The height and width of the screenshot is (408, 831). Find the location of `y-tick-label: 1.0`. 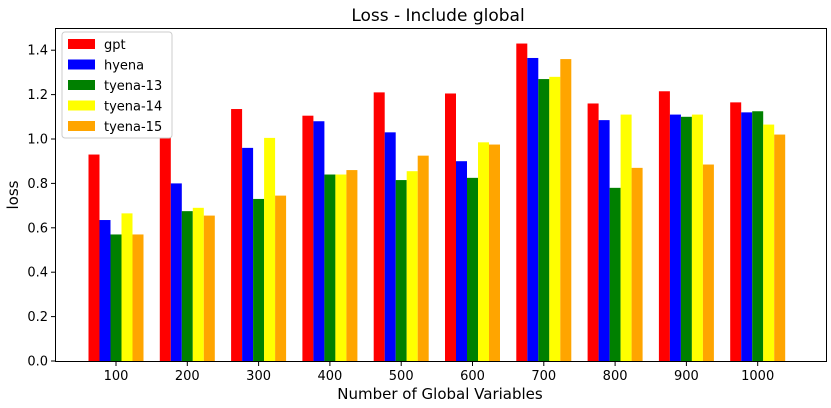

y-tick-label: 1.0 is located at coordinates (37, 140).